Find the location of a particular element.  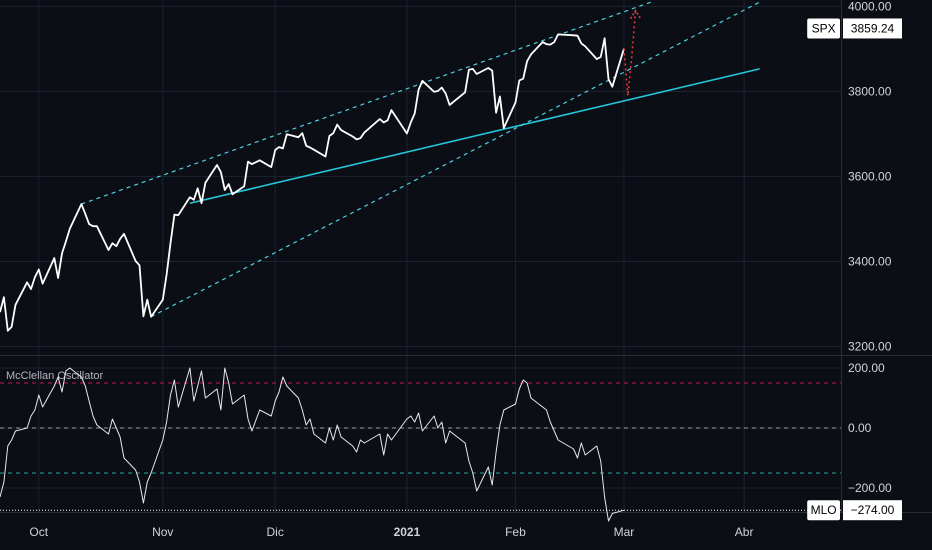

spx-name-label: SPX is located at coordinates (824, 28).